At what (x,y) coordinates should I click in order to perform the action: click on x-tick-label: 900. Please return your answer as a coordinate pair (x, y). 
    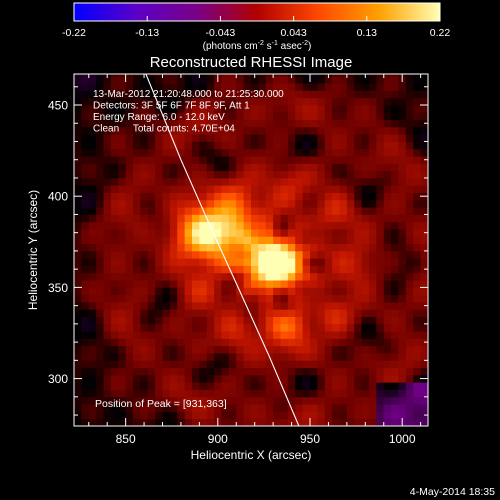
    Looking at the image, I should click on (218, 439).